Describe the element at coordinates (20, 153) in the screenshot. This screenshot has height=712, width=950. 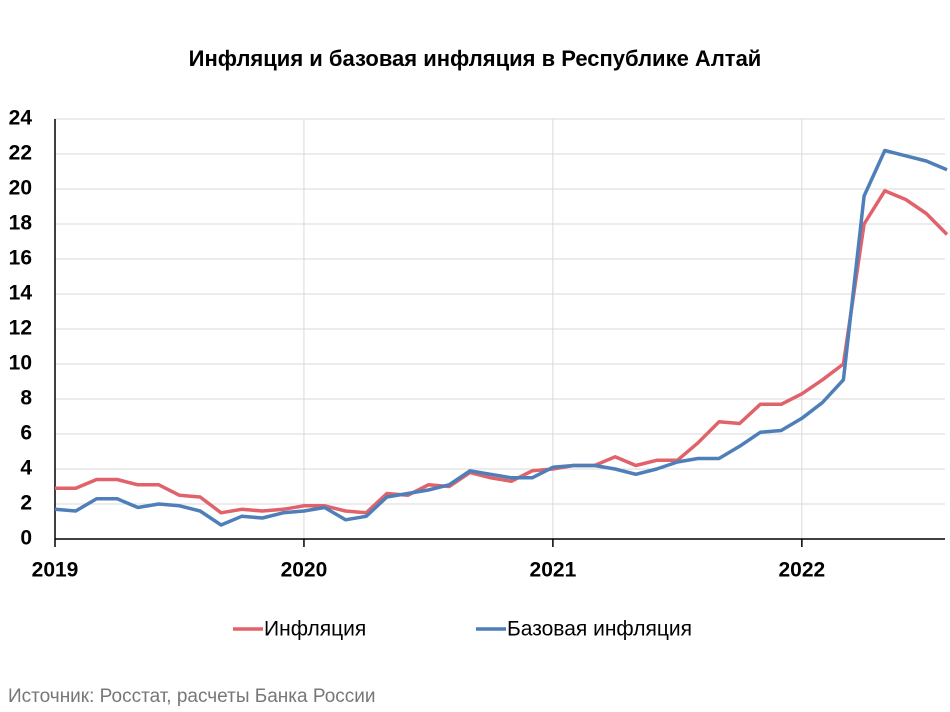
I see `y-tick-label: 22` at that location.